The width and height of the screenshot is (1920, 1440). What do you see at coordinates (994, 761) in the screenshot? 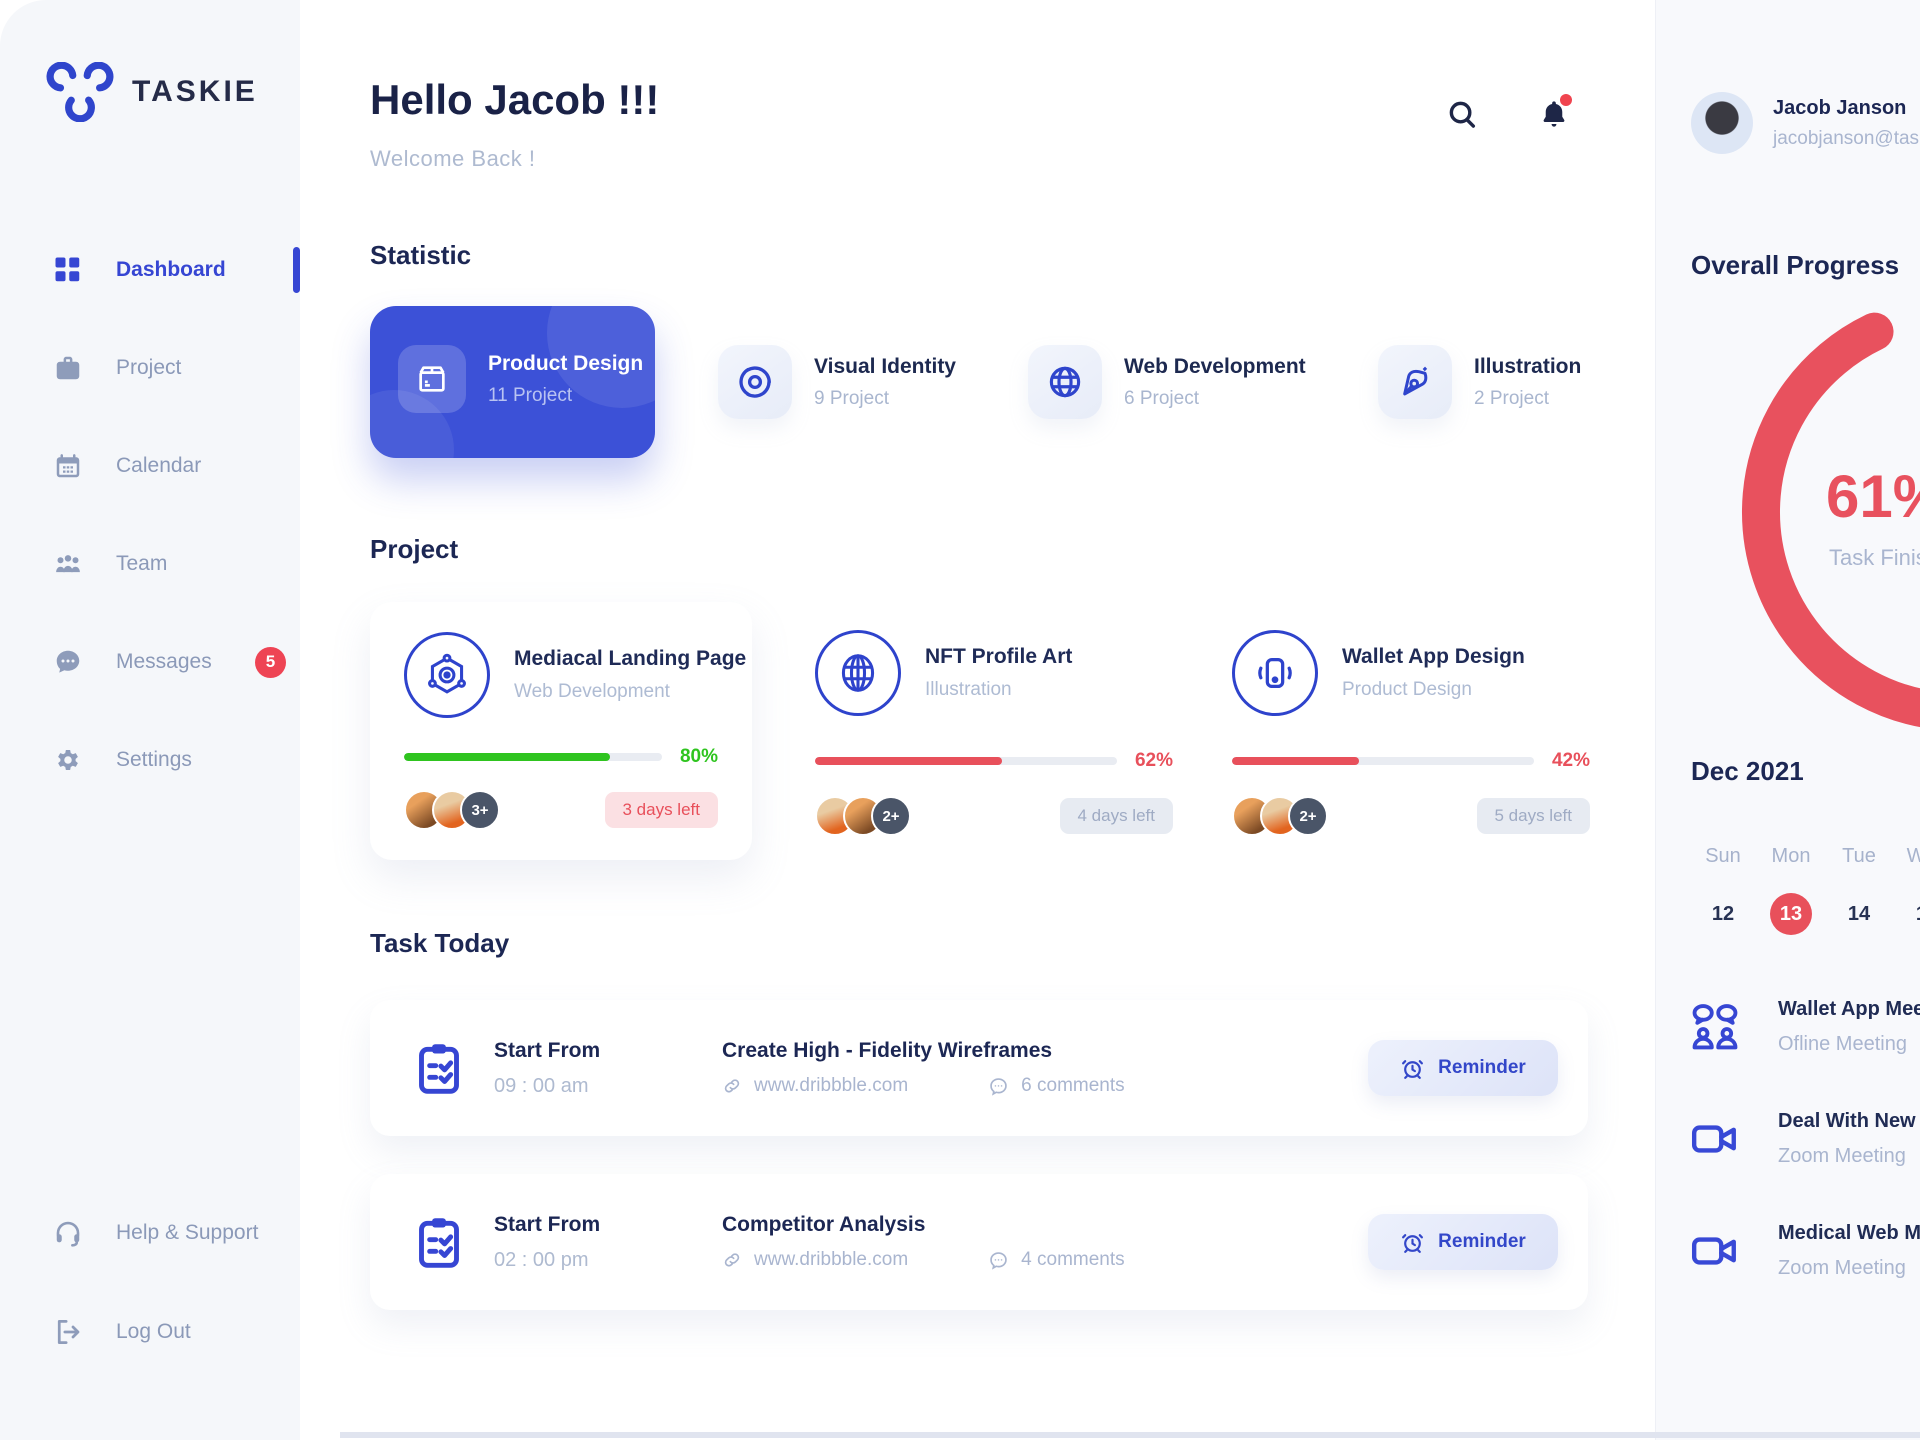
I see `progress-bar: 62%` at bounding box center [994, 761].